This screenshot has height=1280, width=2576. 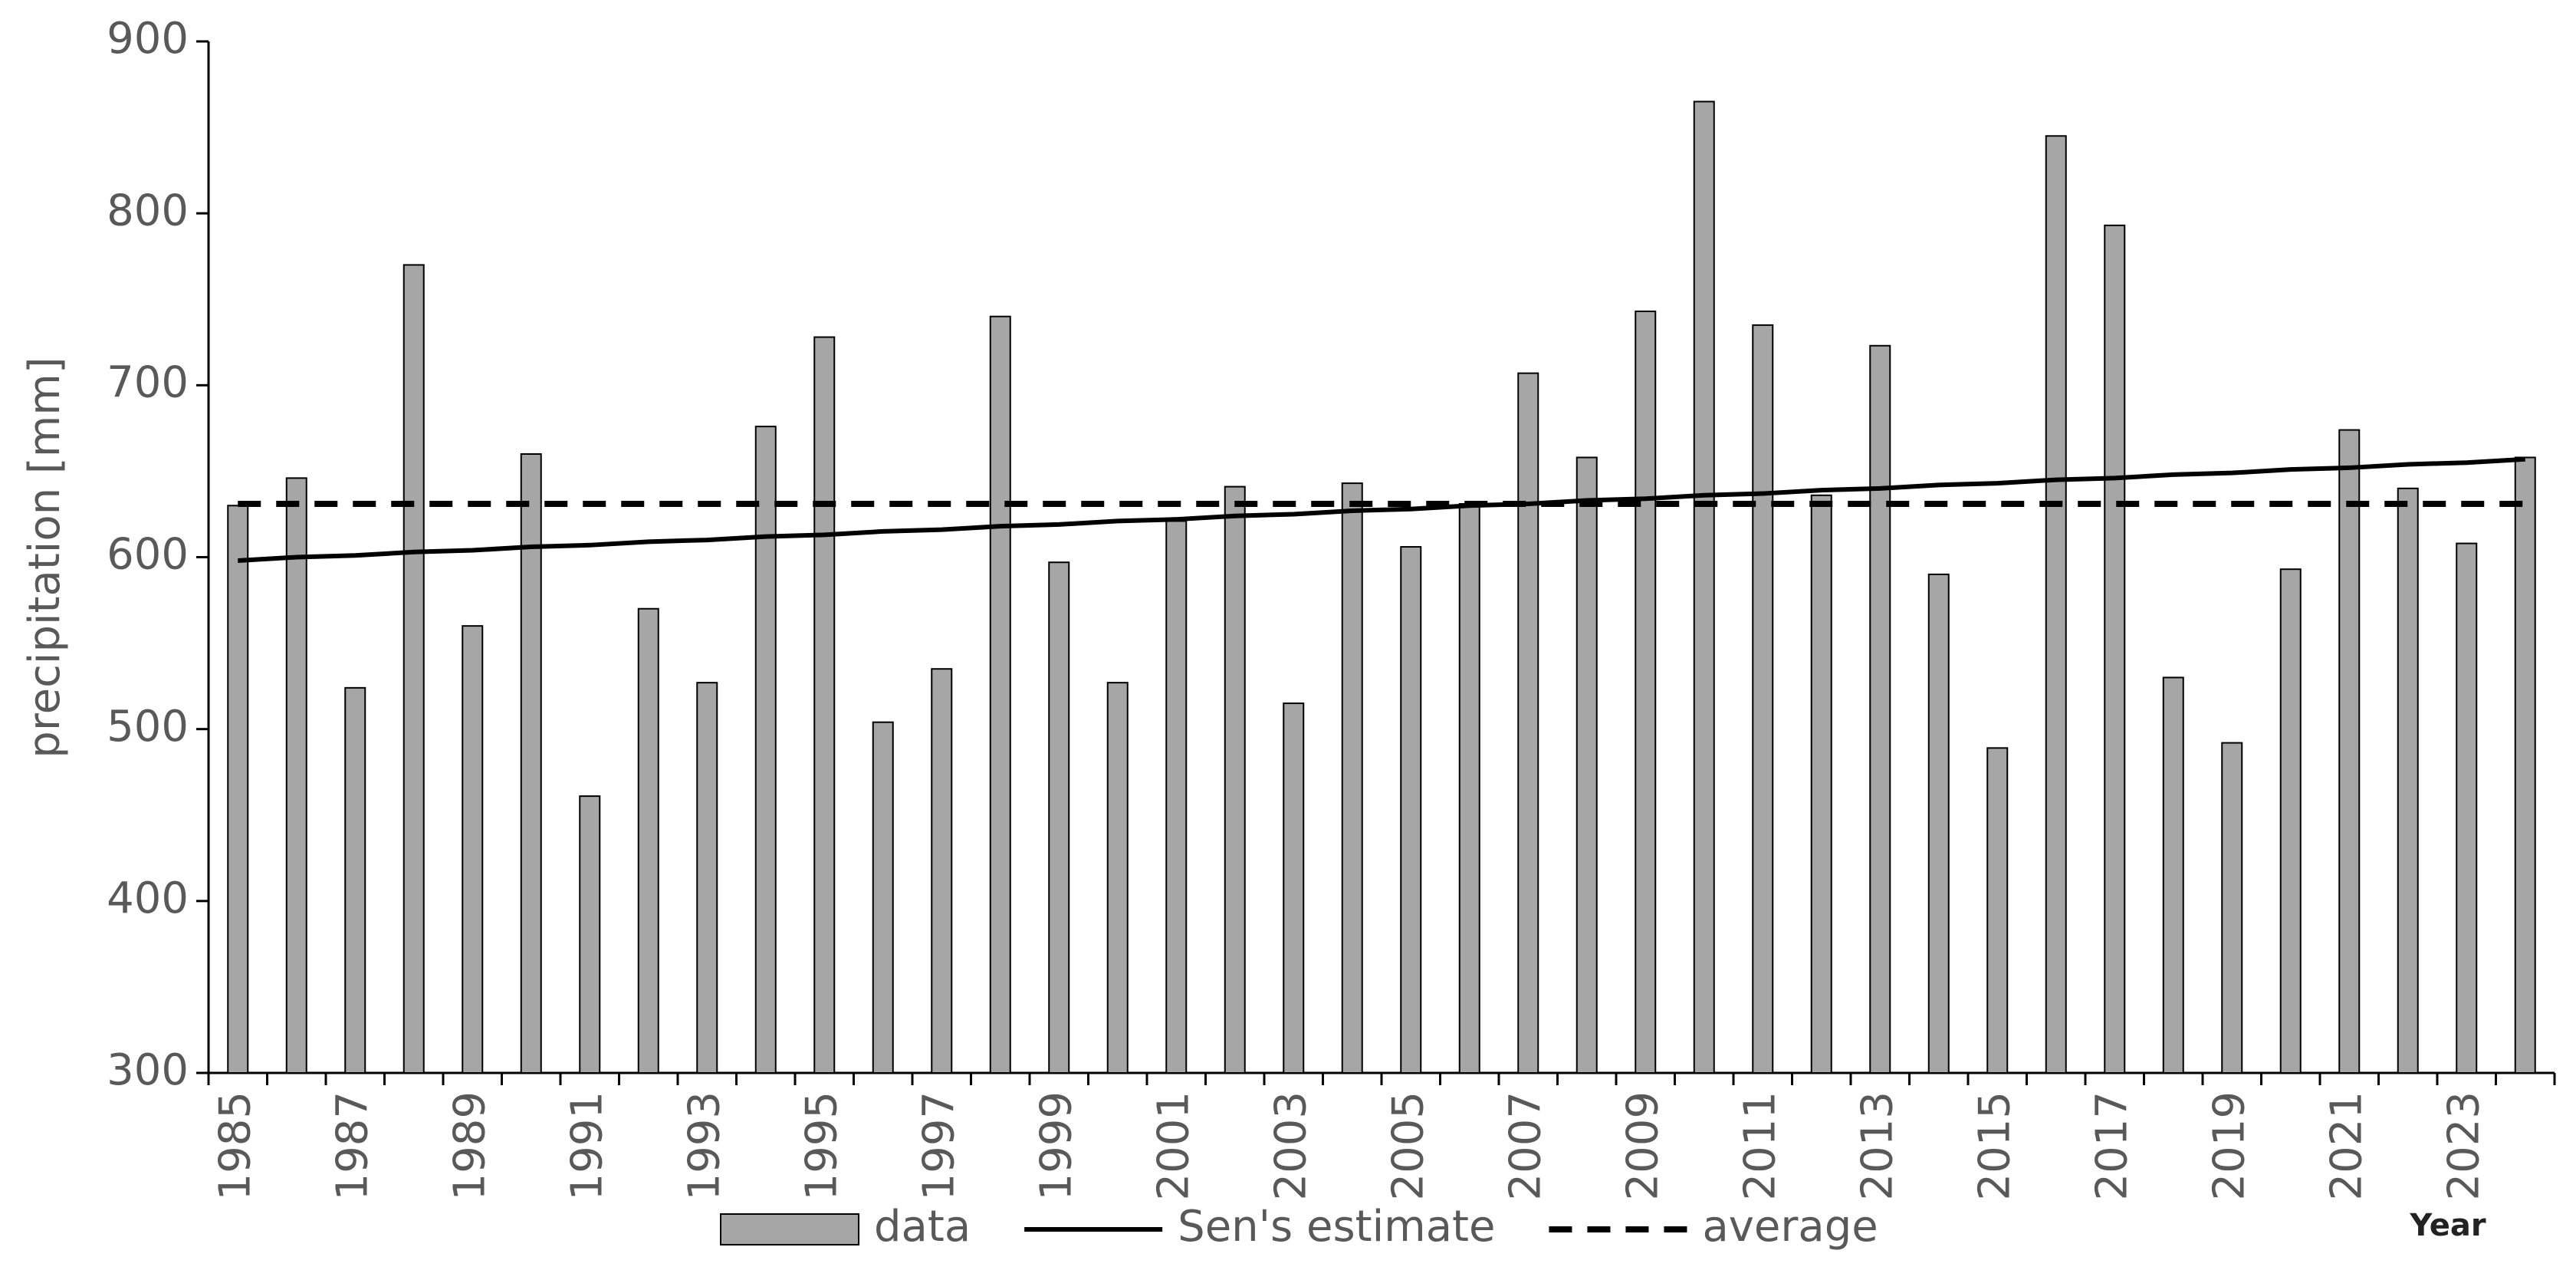 What do you see at coordinates (923, 1227) in the screenshot?
I see `legend-label: data` at bounding box center [923, 1227].